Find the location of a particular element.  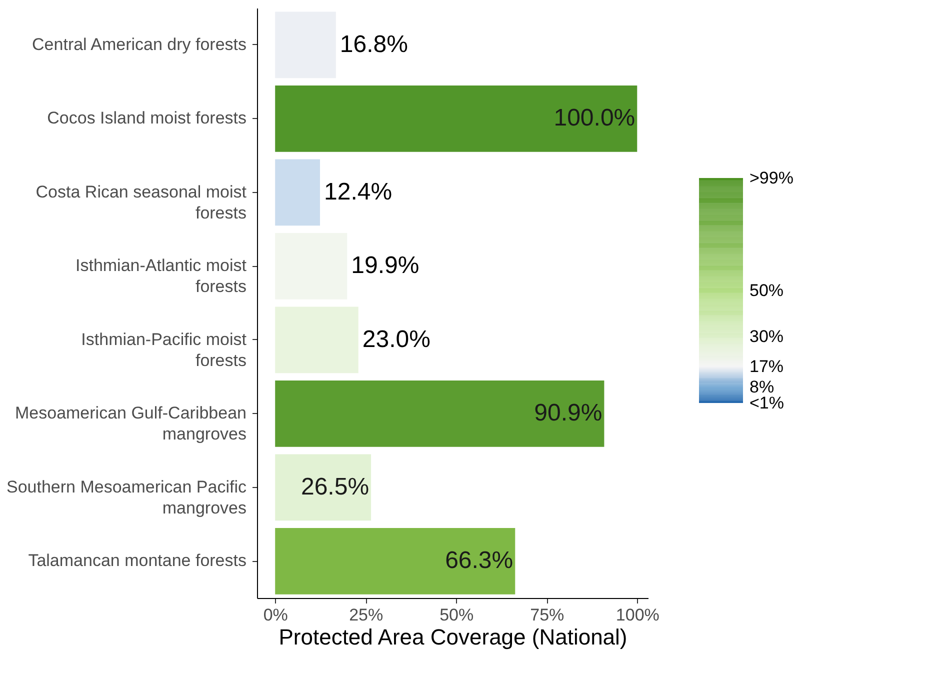

y-tick-label: Cocos Island moist forests is located at coordinates (146, 118).